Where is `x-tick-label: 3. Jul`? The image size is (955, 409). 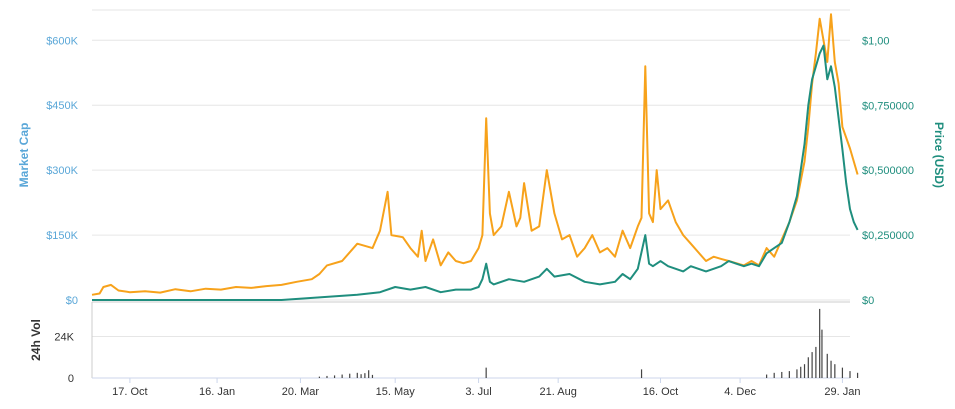
x-tick-label: 3. Jul is located at coordinates (478, 392).